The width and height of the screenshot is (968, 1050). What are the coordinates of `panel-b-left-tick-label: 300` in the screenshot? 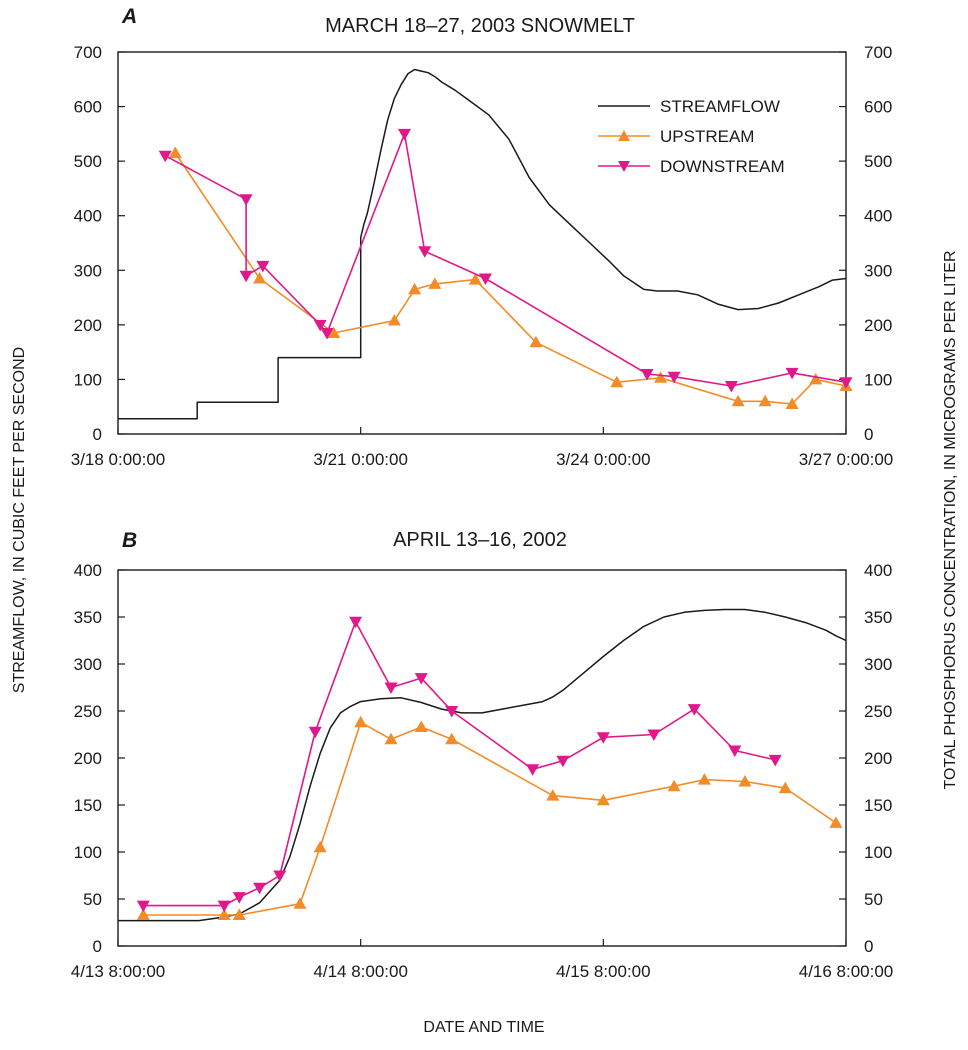 It's located at (88, 664).